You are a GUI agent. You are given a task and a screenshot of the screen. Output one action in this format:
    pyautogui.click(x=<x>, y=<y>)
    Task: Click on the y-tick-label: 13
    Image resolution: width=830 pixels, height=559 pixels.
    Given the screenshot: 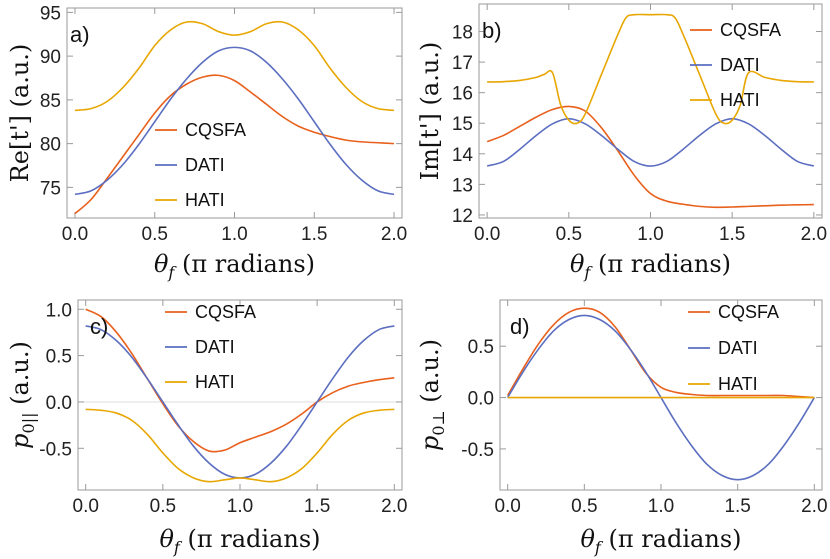 What is the action you would take?
    pyautogui.click(x=462, y=185)
    